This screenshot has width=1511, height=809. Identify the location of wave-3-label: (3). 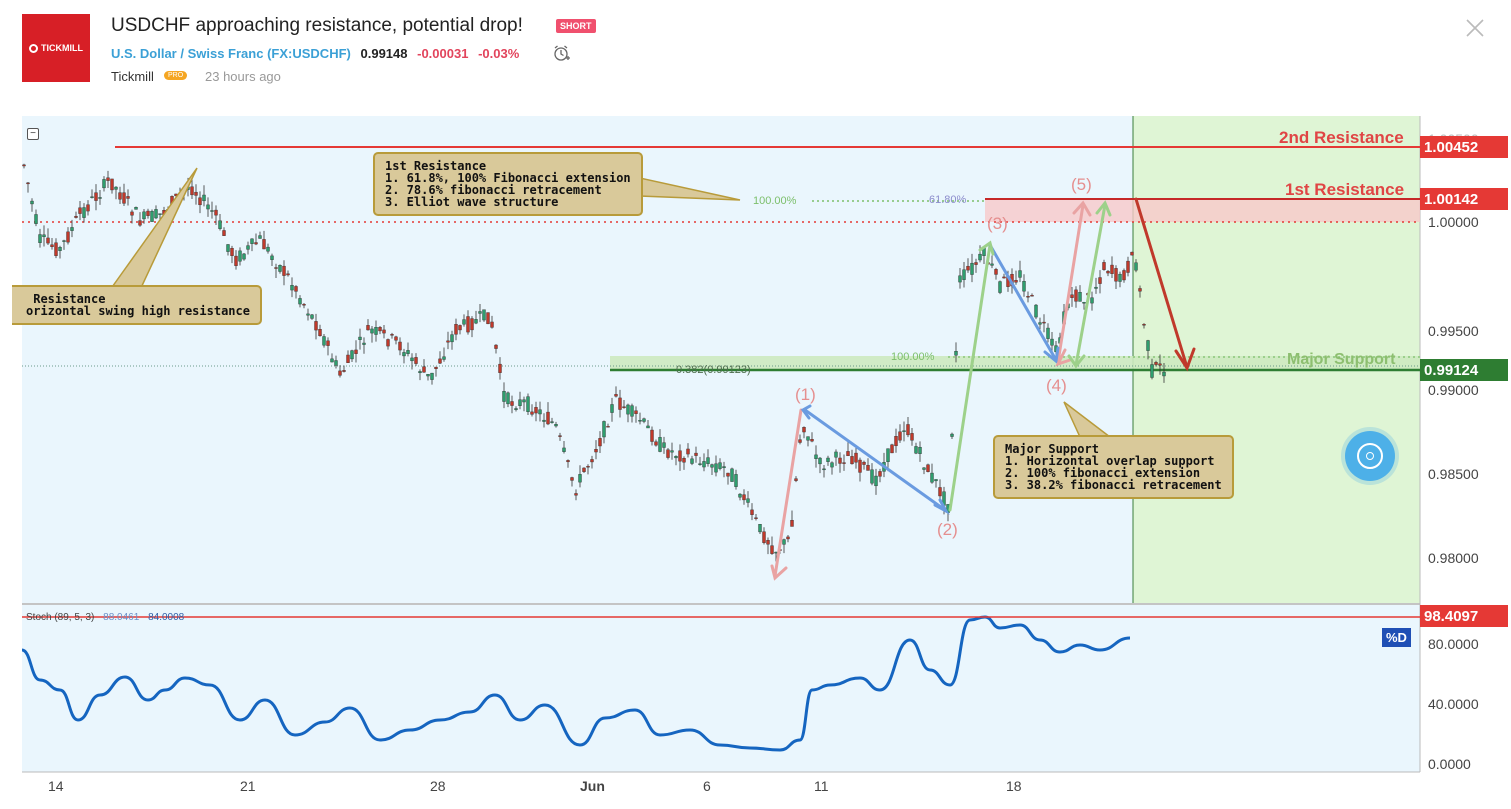
(997, 223).